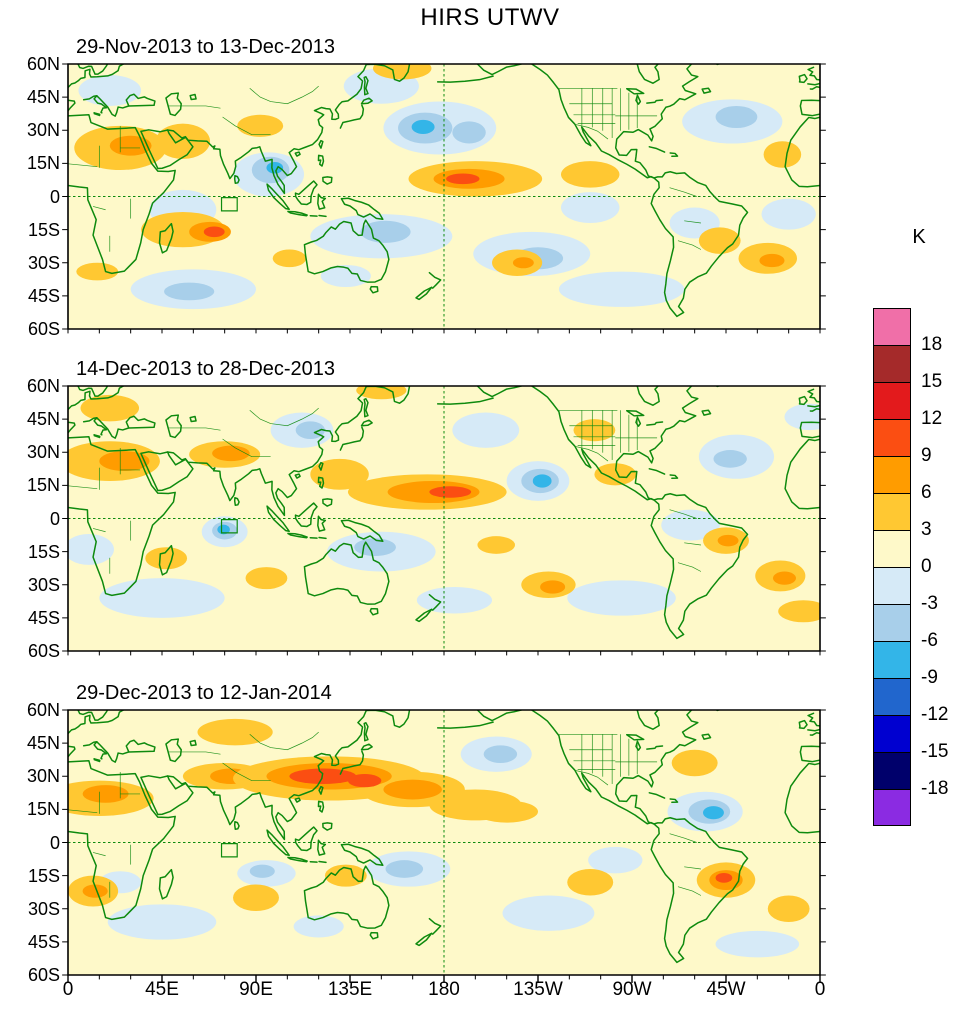 The width and height of the screenshot is (980, 1014). I want to click on colorbar, so click(892, 567).